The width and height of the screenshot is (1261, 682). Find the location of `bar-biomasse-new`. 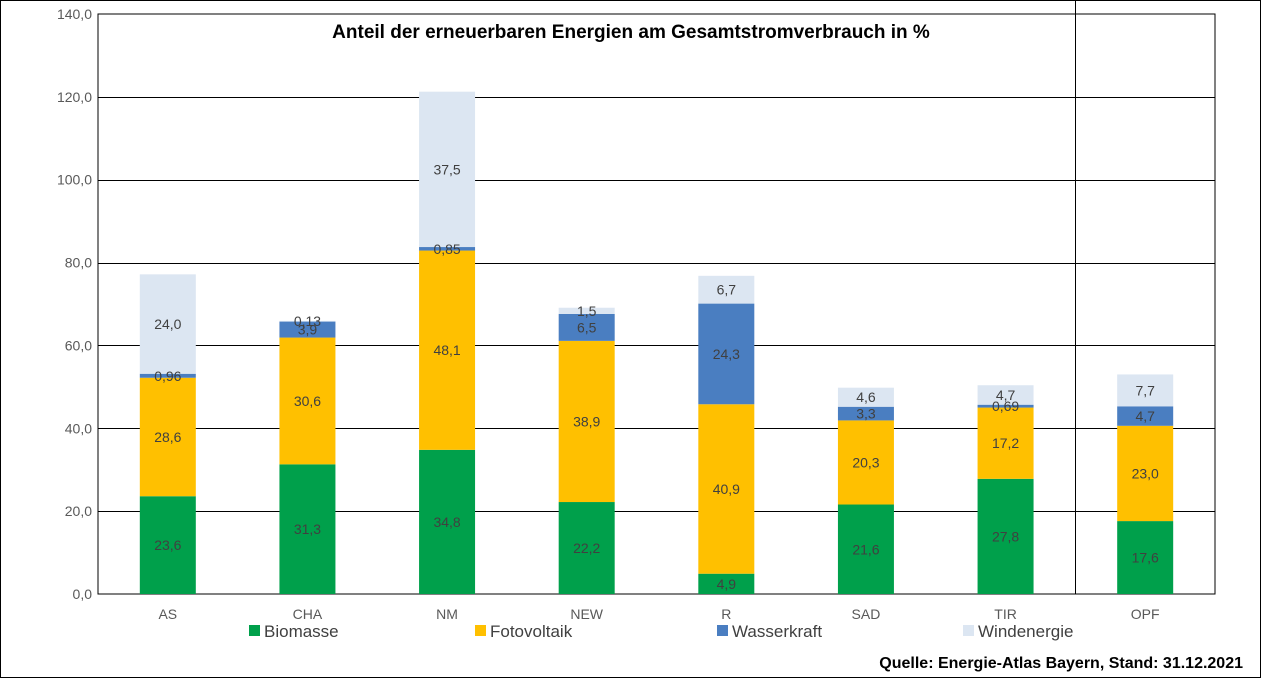

bar-biomasse-new is located at coordinates (586, 548).